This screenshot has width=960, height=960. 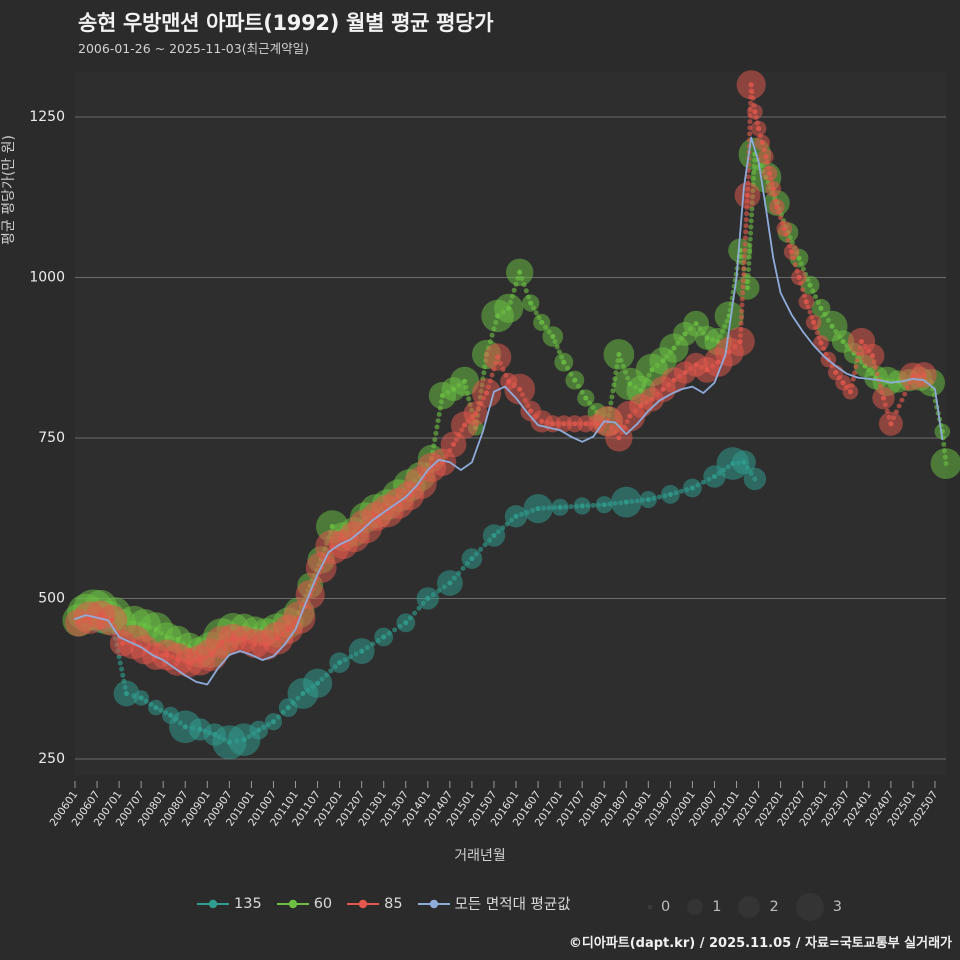 What do you see at coordinates (229, 904) in the screenshot?
I see `legend-item-1: 135` at bounding box center [229, 904].